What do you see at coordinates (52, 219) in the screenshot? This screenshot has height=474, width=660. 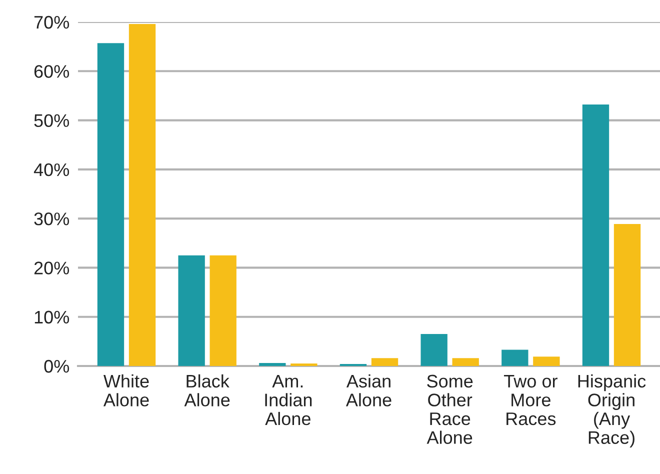 I see `y-tick-label: 30%` at bounding box center [52, 219].